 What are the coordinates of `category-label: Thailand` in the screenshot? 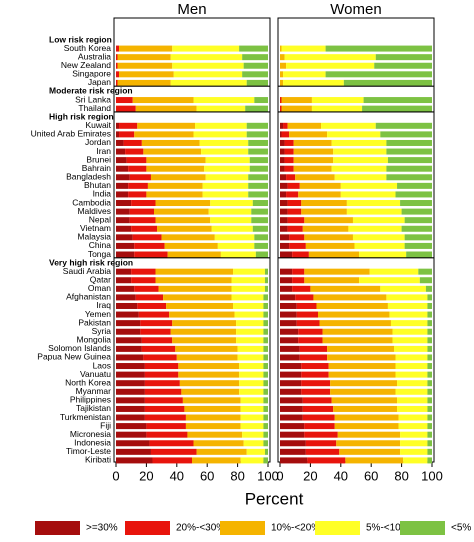 It's located at (94, 108).